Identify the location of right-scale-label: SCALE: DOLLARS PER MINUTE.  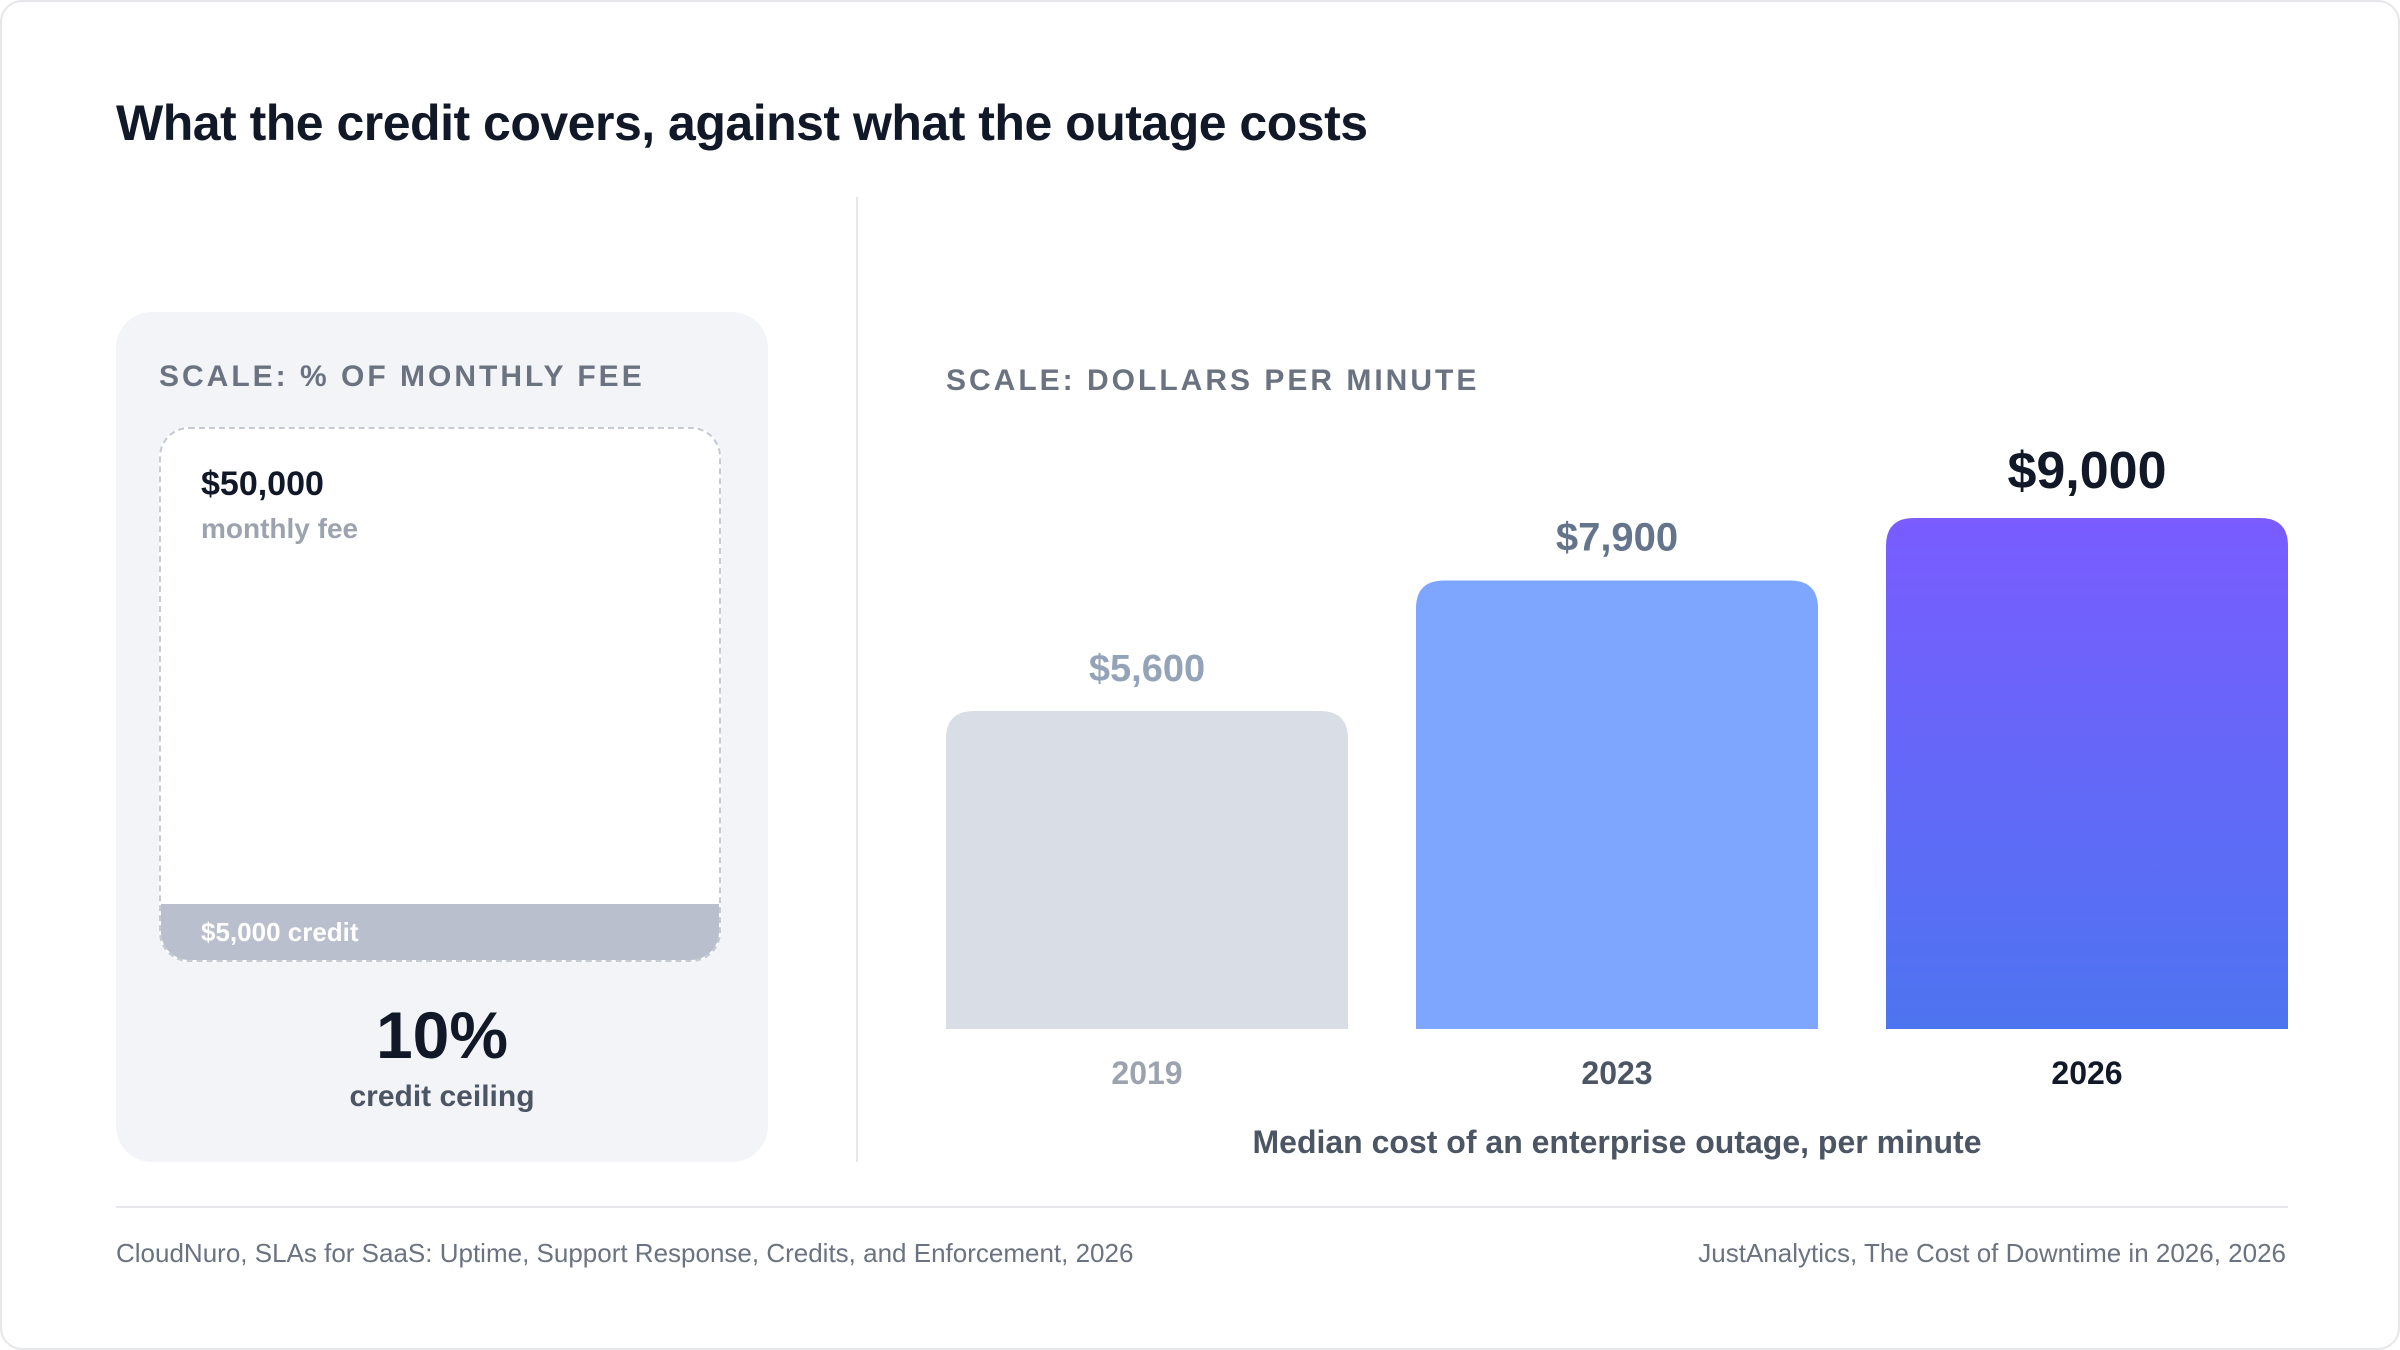
(1213, 380).